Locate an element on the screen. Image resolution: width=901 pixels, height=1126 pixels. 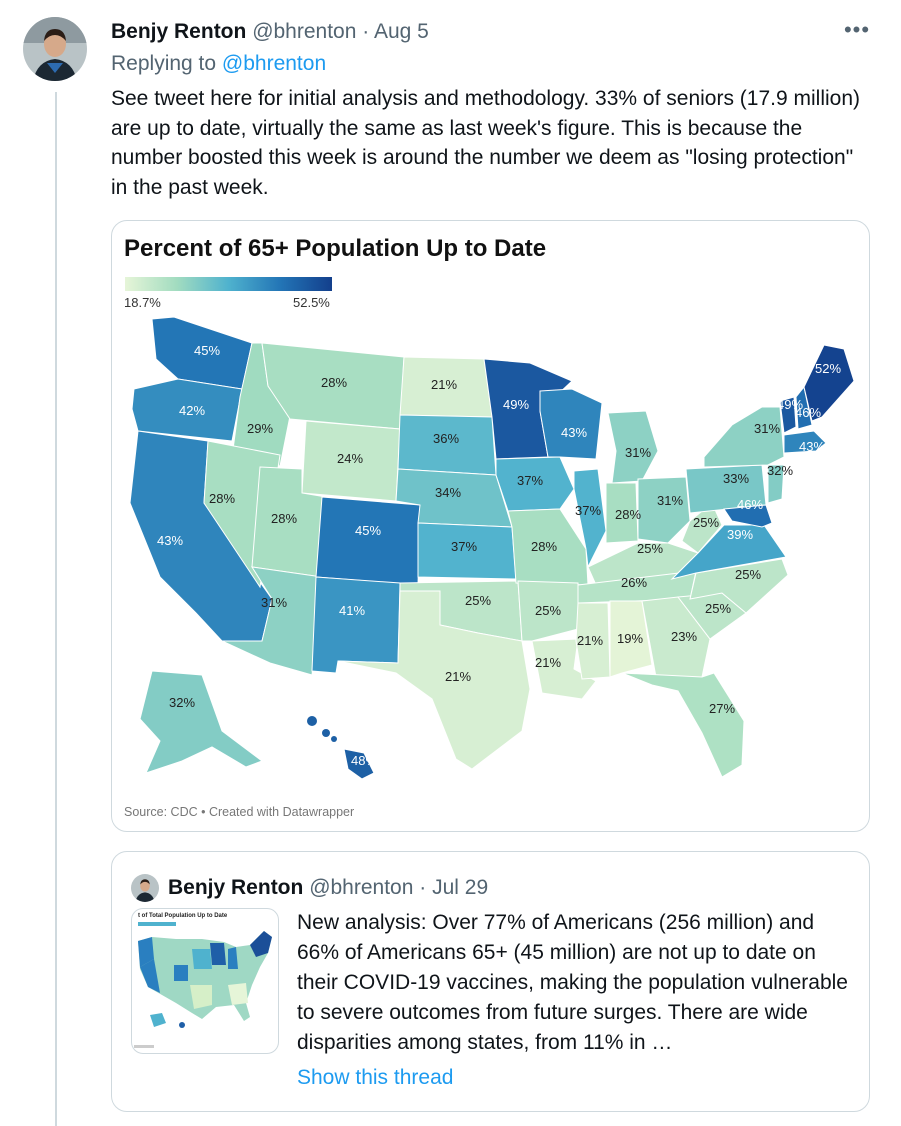
quoted-avatar is located at coordinates (145, 888).